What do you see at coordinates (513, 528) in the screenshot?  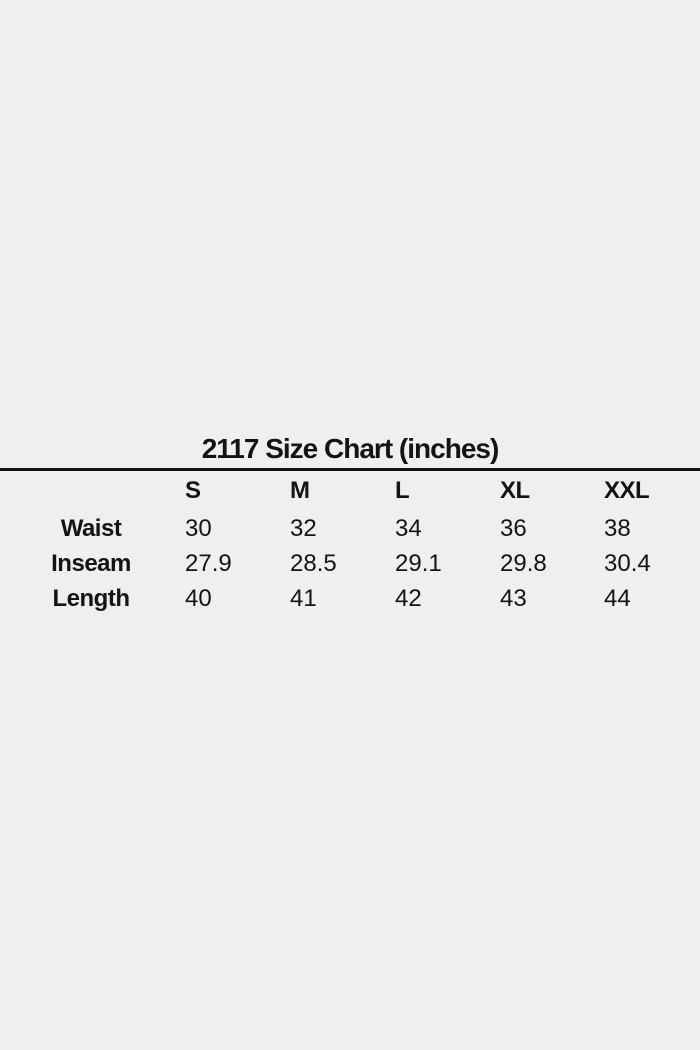 I see `waist-value-xl: 36` at bounding box center [513, 528].